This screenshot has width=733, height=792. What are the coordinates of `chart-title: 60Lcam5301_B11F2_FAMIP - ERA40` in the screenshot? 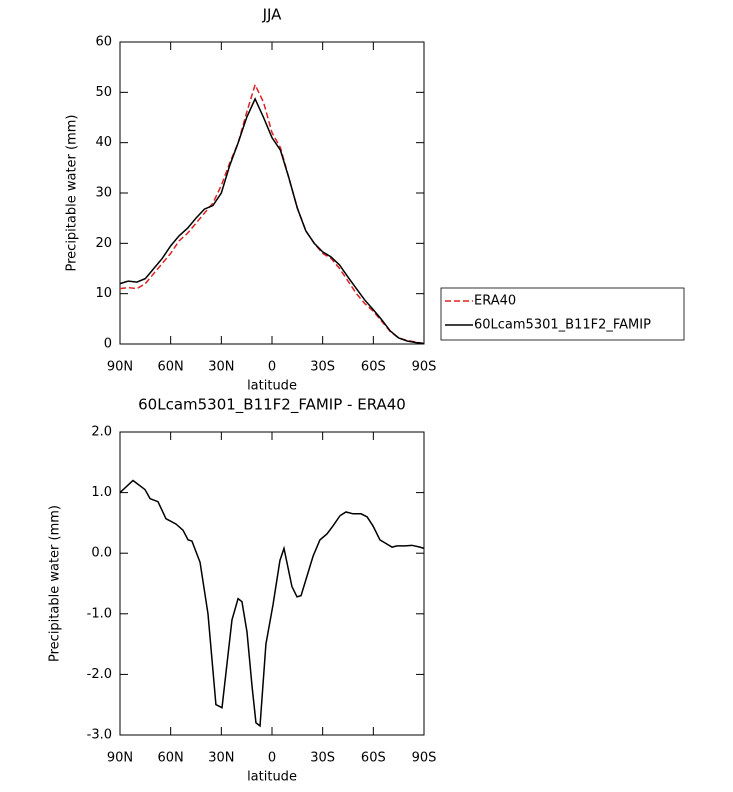 It's located at (272, 405).